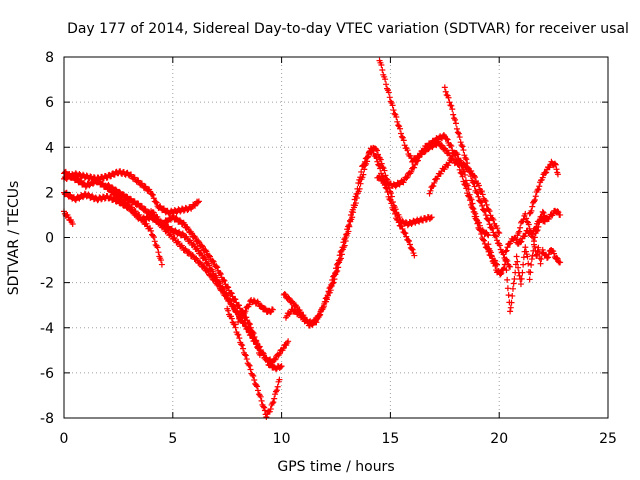 This screenshot has height=480, width=640. I want to click on y-tick-label: 2, so click(49, 193).